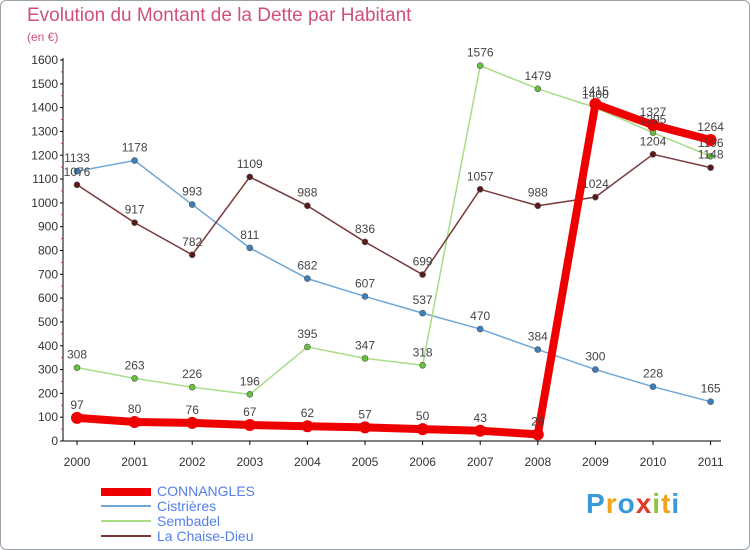  What do you see at coordinates (653, 374) in the screenshot?
I see `data-label-cistrieres: 228` at bounding box center [653, 374].